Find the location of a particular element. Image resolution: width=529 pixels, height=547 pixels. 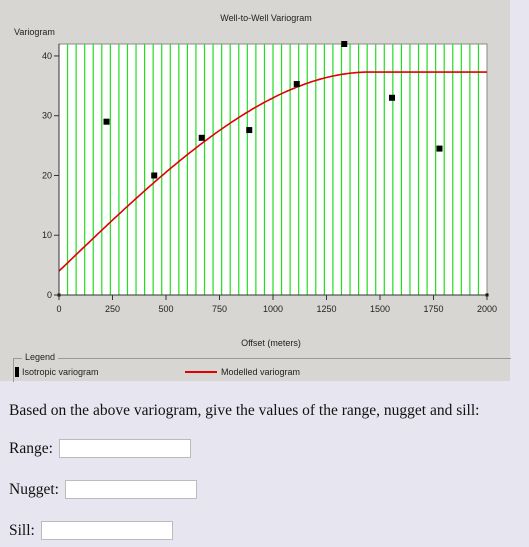

nugget-input is located at coordinates (130, 489).